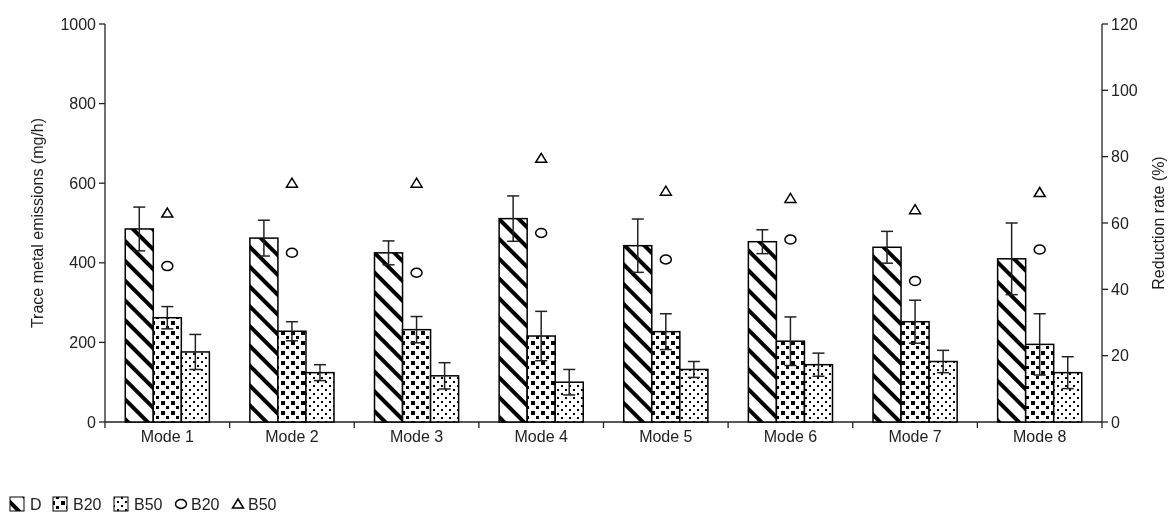 This screenshot has width=1175, height=525. Describe the element at coordinates (1124, 90) in the screenshot. I see `y2-tick-label: 100` at that location.